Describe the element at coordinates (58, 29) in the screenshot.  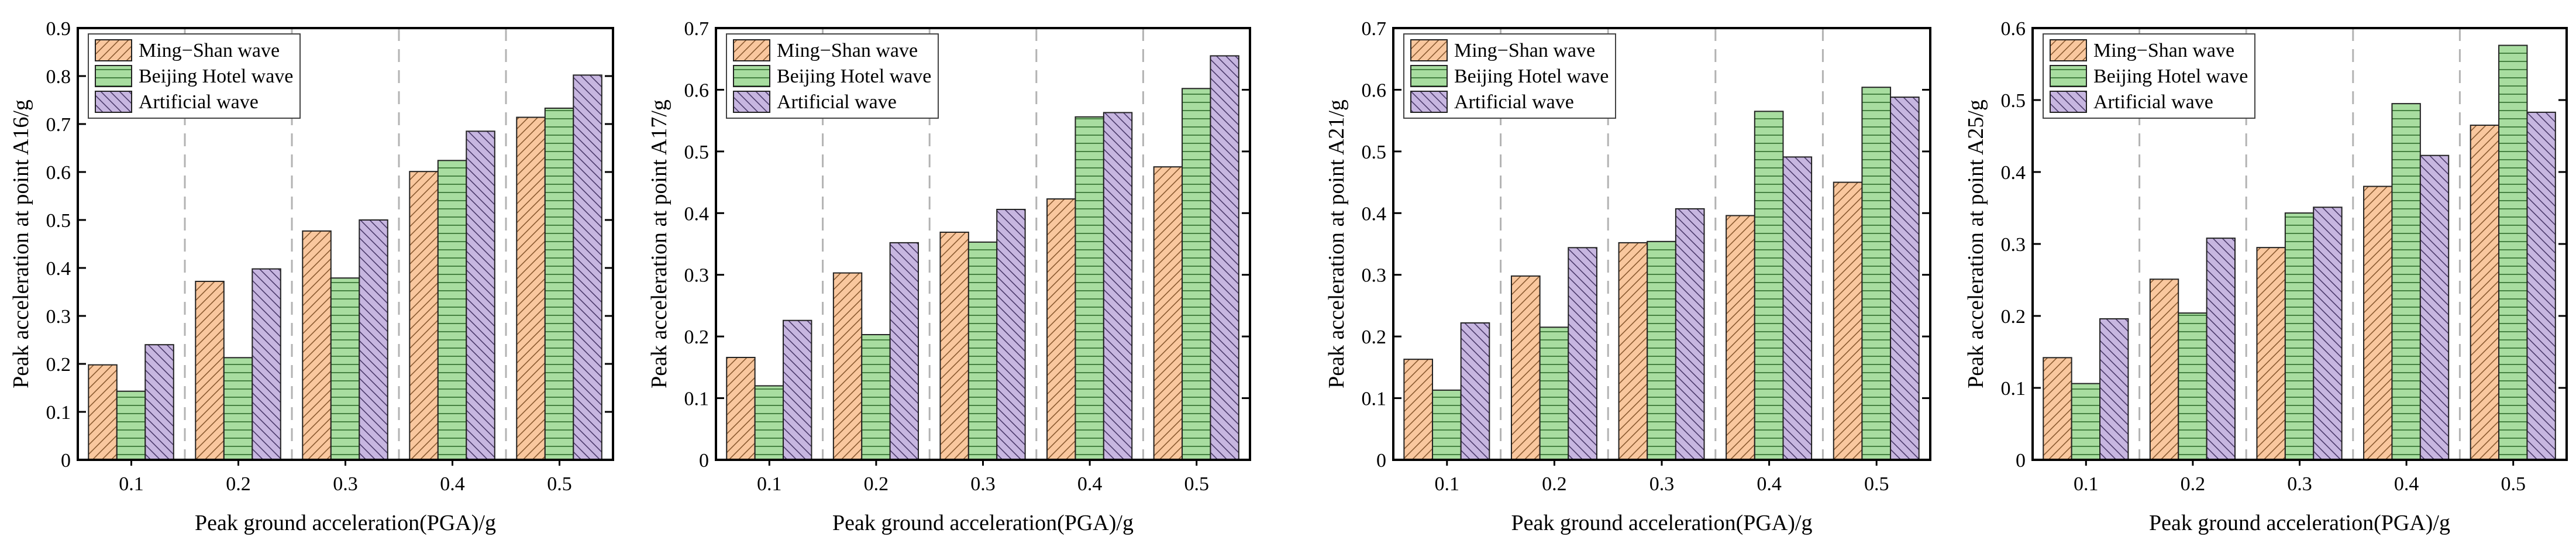
I see `y-tick-label: 0.9` at that location.